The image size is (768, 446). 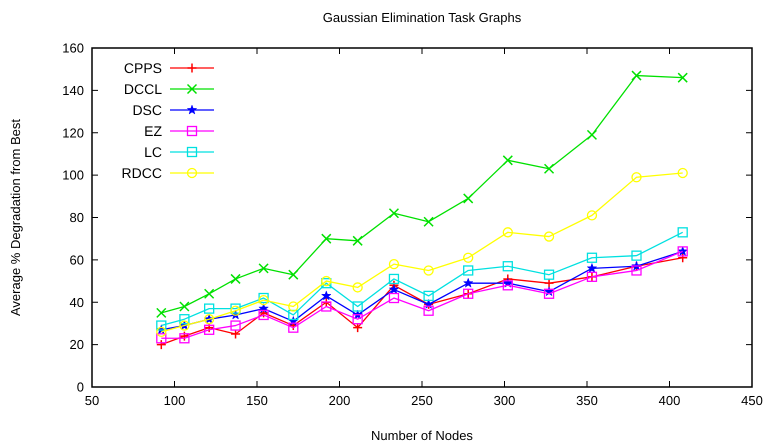 What do you see at coordinates (422, 400) in the screenshot?
I see `x-tick-label: 250` at bounding box center [422, 400].